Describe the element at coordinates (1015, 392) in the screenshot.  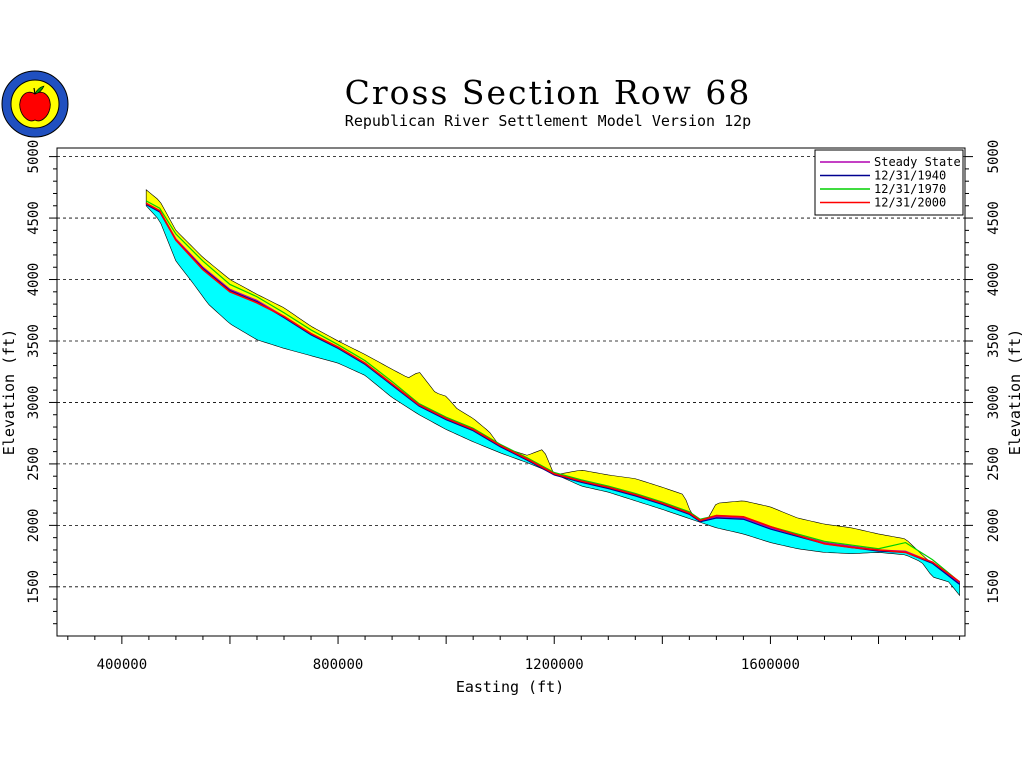
I see `y-axis-title-right: Elevation (ft)` at that location.